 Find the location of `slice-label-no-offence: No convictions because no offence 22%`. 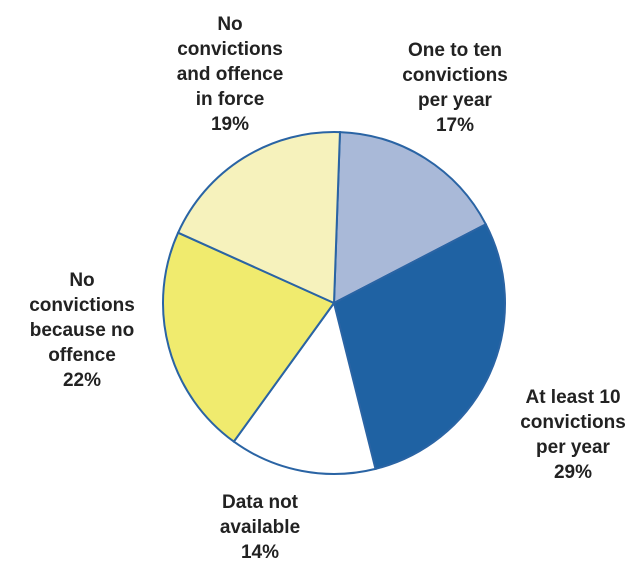

slice-label-no-offence: No convictions because no offence 22% is located at coordinates (82, 330).